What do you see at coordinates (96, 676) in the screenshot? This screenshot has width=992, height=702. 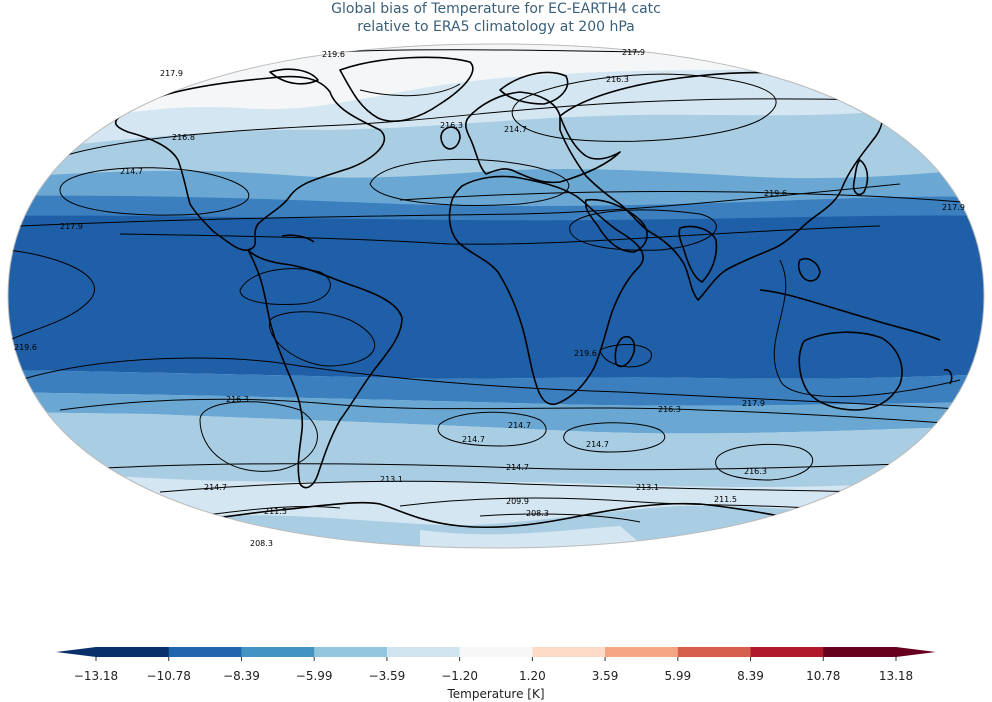 I see `colorbar-tick-label: −13.18` at bounding box center [96, 676].